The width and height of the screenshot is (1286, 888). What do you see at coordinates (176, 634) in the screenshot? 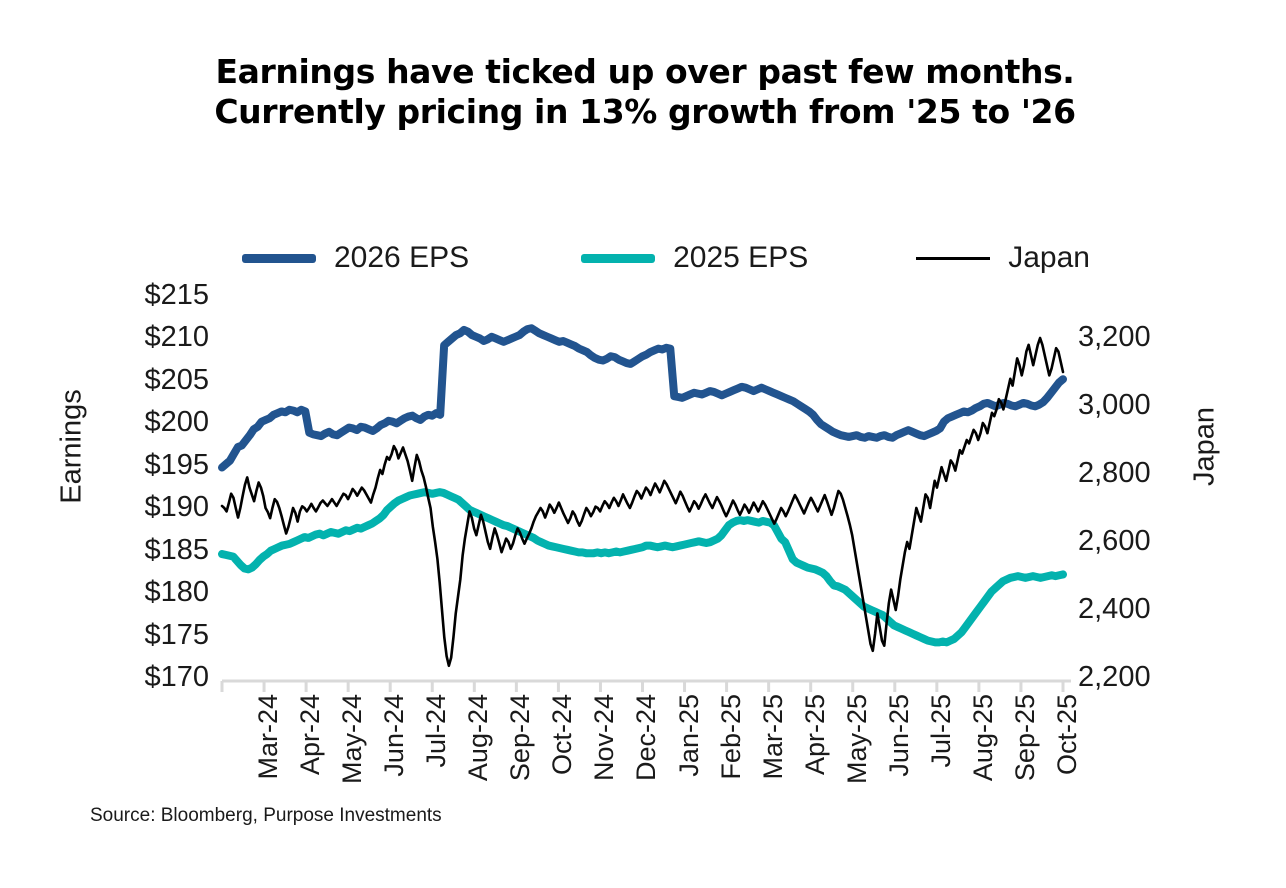
I see `left-axis-tick-label: $175` at bounding box center [176, 634].